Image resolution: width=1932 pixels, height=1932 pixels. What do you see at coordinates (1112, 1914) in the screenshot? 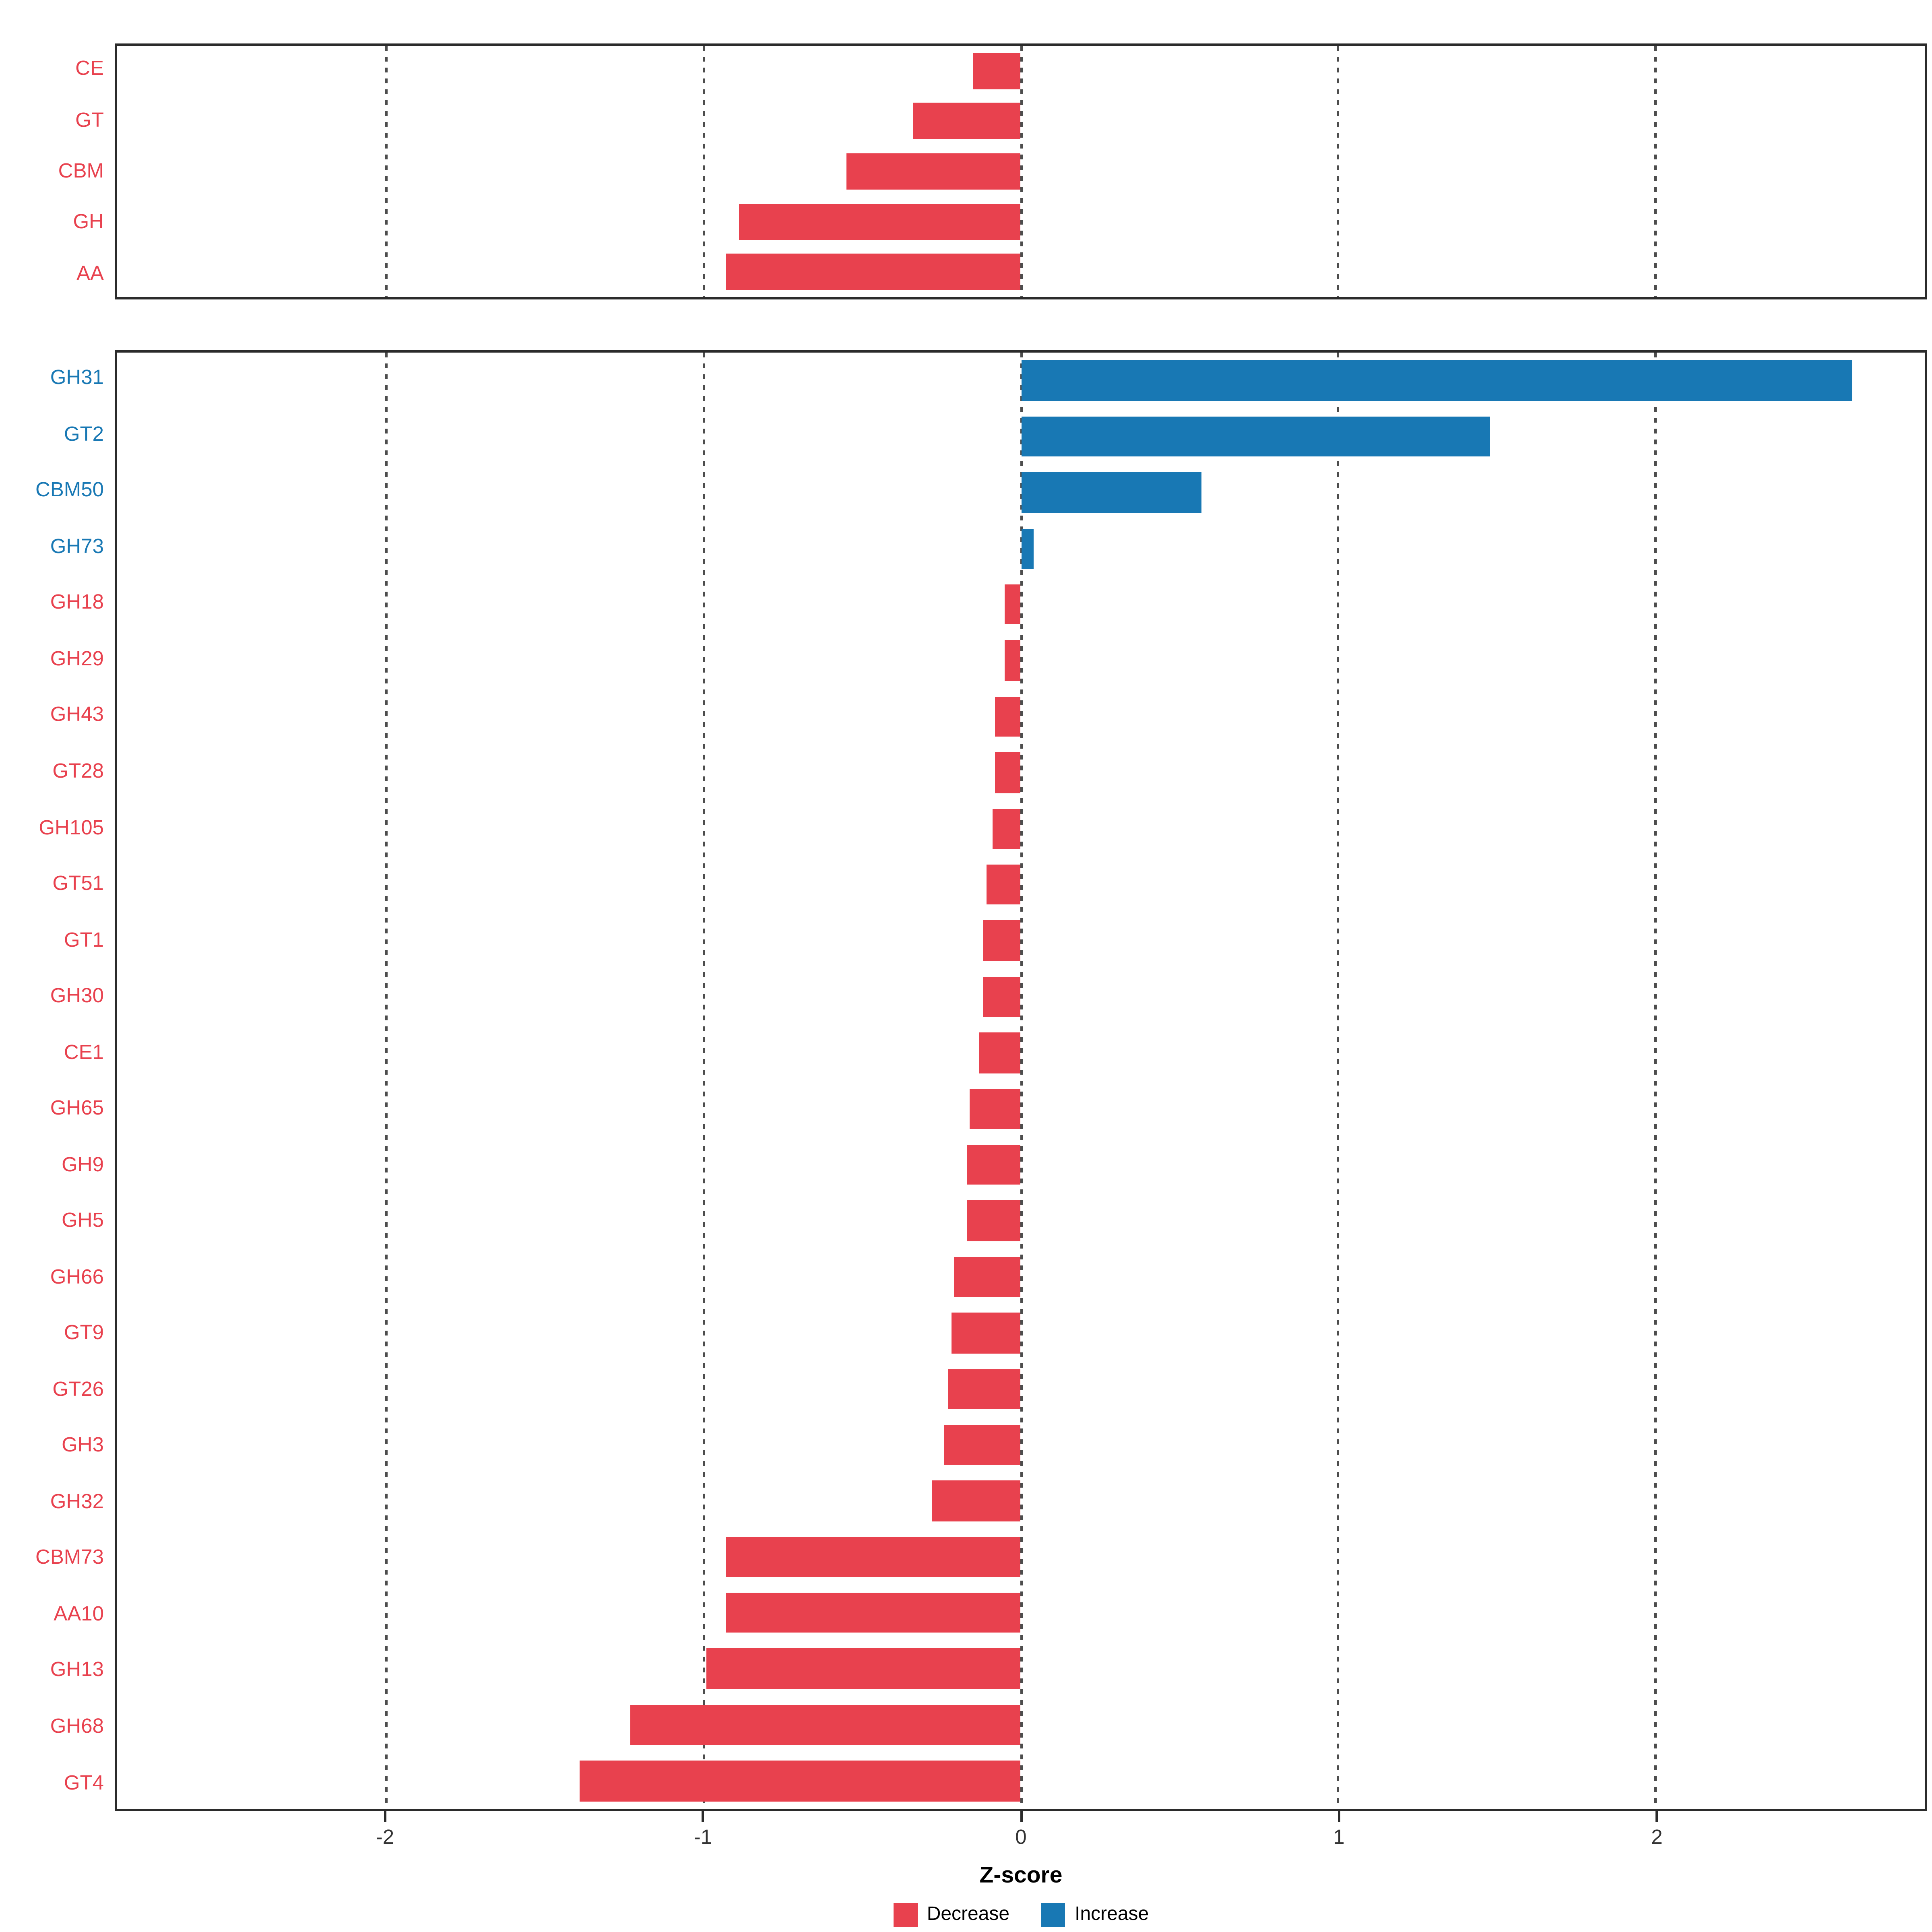
I see `increase-label: Increase` at bounding box center [1112, 1914].